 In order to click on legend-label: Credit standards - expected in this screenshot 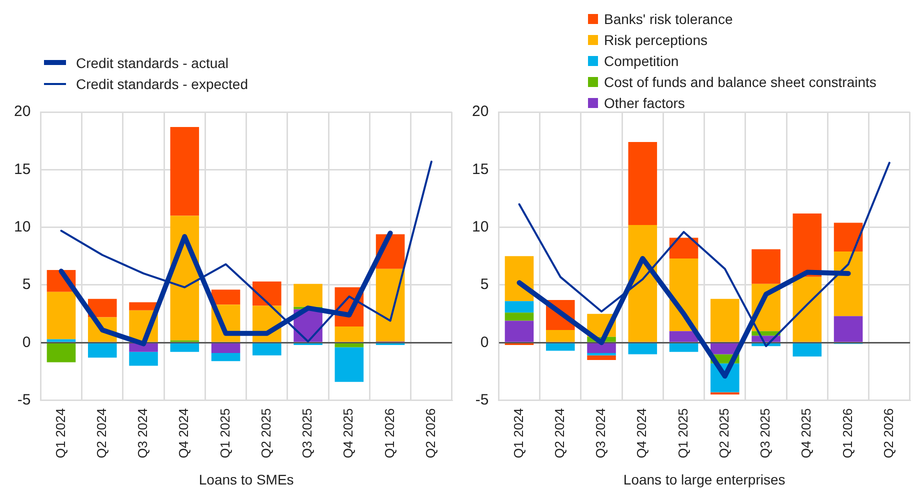, I will do `click(162, 84)`.